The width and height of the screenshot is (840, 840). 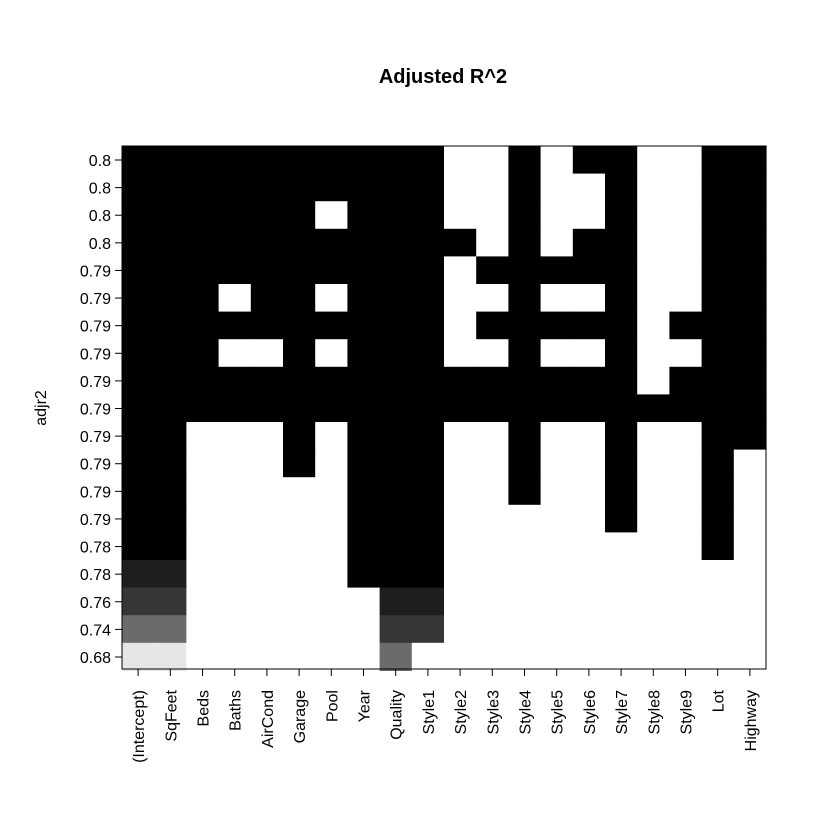 What do you see at coordinates (139, 726) in the screenshot?
I see `x-tick-label: (Intercept)` at bounding box center [139, 726].